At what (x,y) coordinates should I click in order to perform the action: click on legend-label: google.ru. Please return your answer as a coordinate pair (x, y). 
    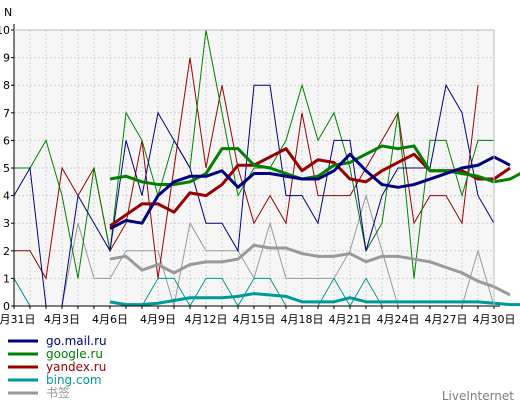
    Looking at the image, I should click on (74, 354).